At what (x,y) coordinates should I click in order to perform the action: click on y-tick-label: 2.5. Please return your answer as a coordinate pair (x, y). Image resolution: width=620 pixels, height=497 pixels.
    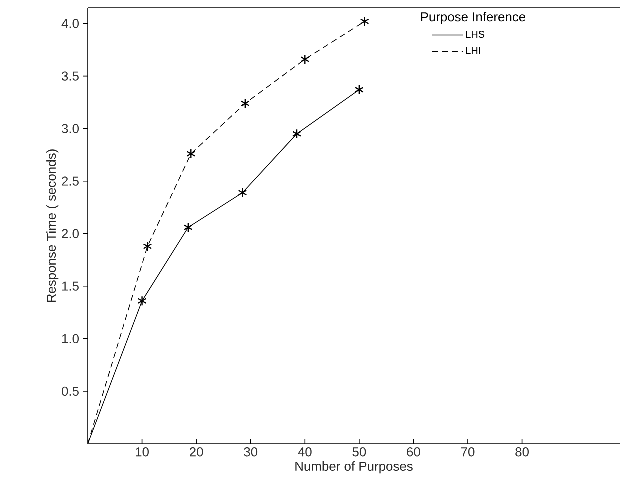
    Looking at the image, I should click on (70, 181).